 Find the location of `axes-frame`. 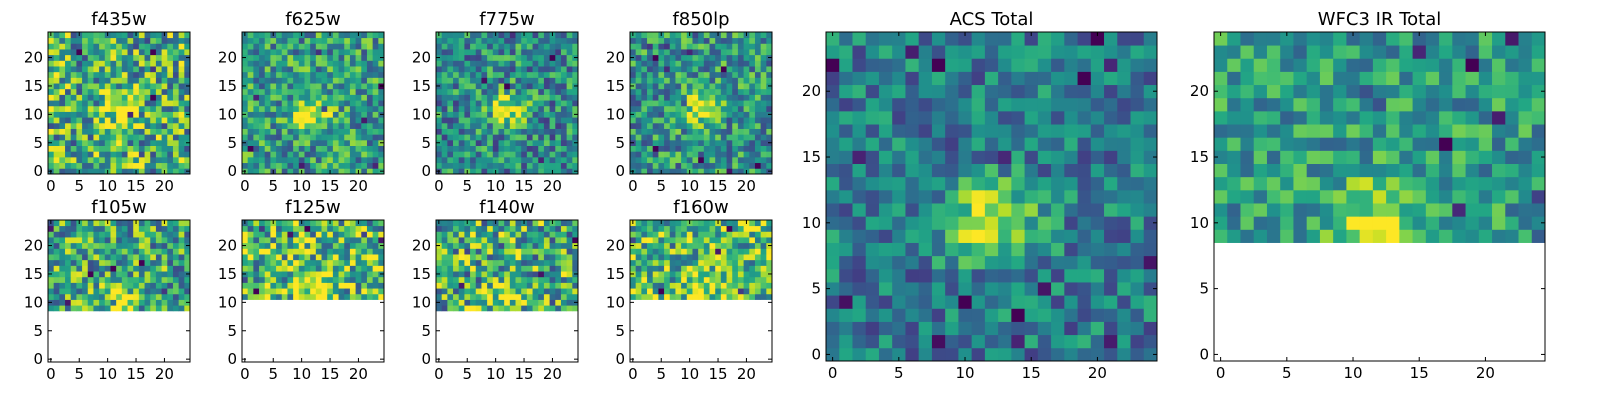

axes-frame is located at coordinates (507, 291).